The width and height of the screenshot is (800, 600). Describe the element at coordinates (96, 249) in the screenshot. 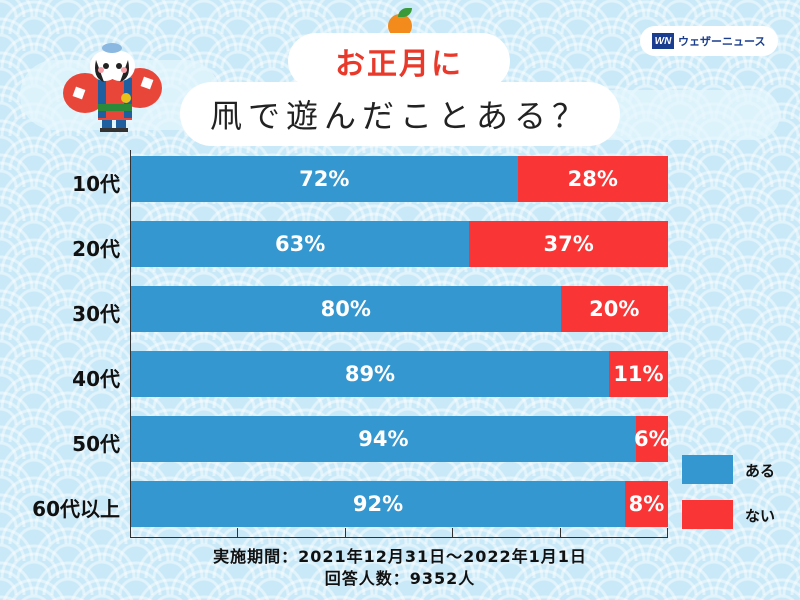

I see `category-label: 20代` at that location.